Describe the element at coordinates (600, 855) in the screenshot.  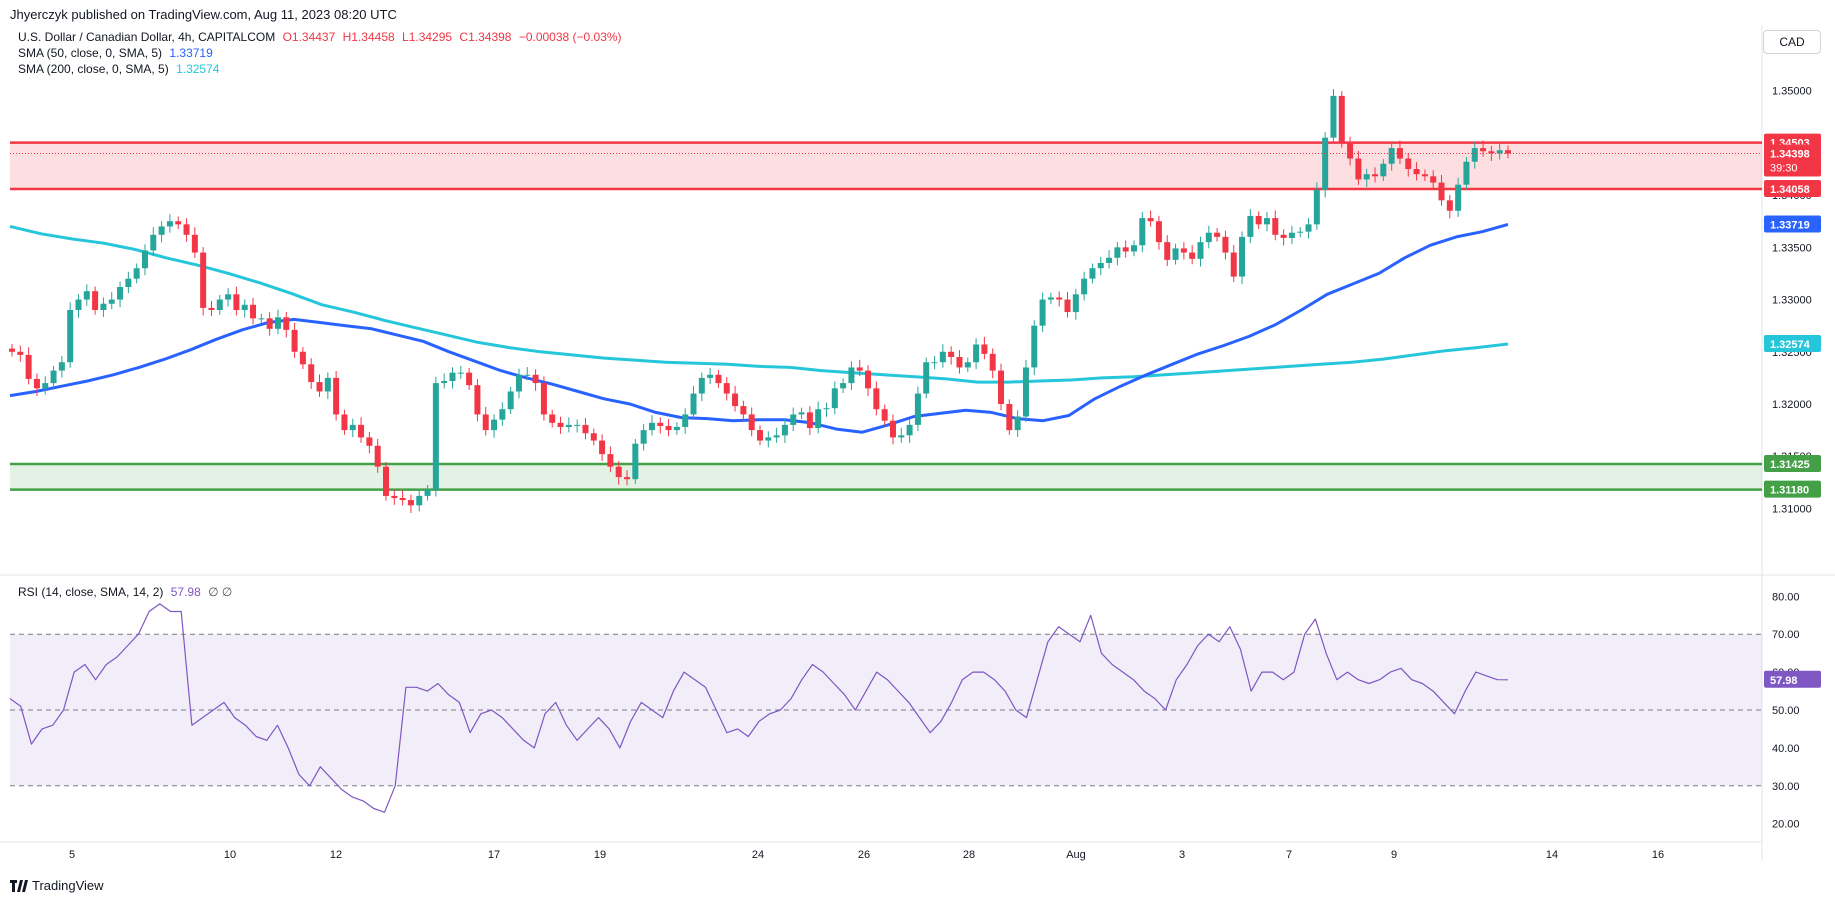
I see `time-tick-label: 19` at that location.